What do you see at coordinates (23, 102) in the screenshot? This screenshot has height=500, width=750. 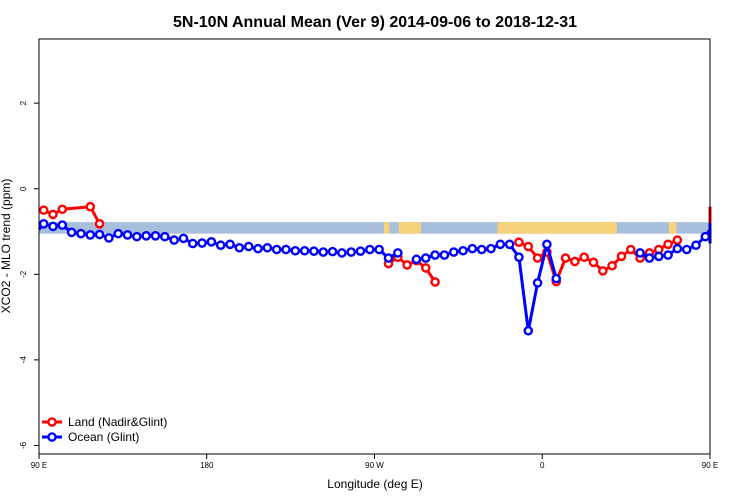 I see `y-tick-label: 2` at bounding box center [23, 102].